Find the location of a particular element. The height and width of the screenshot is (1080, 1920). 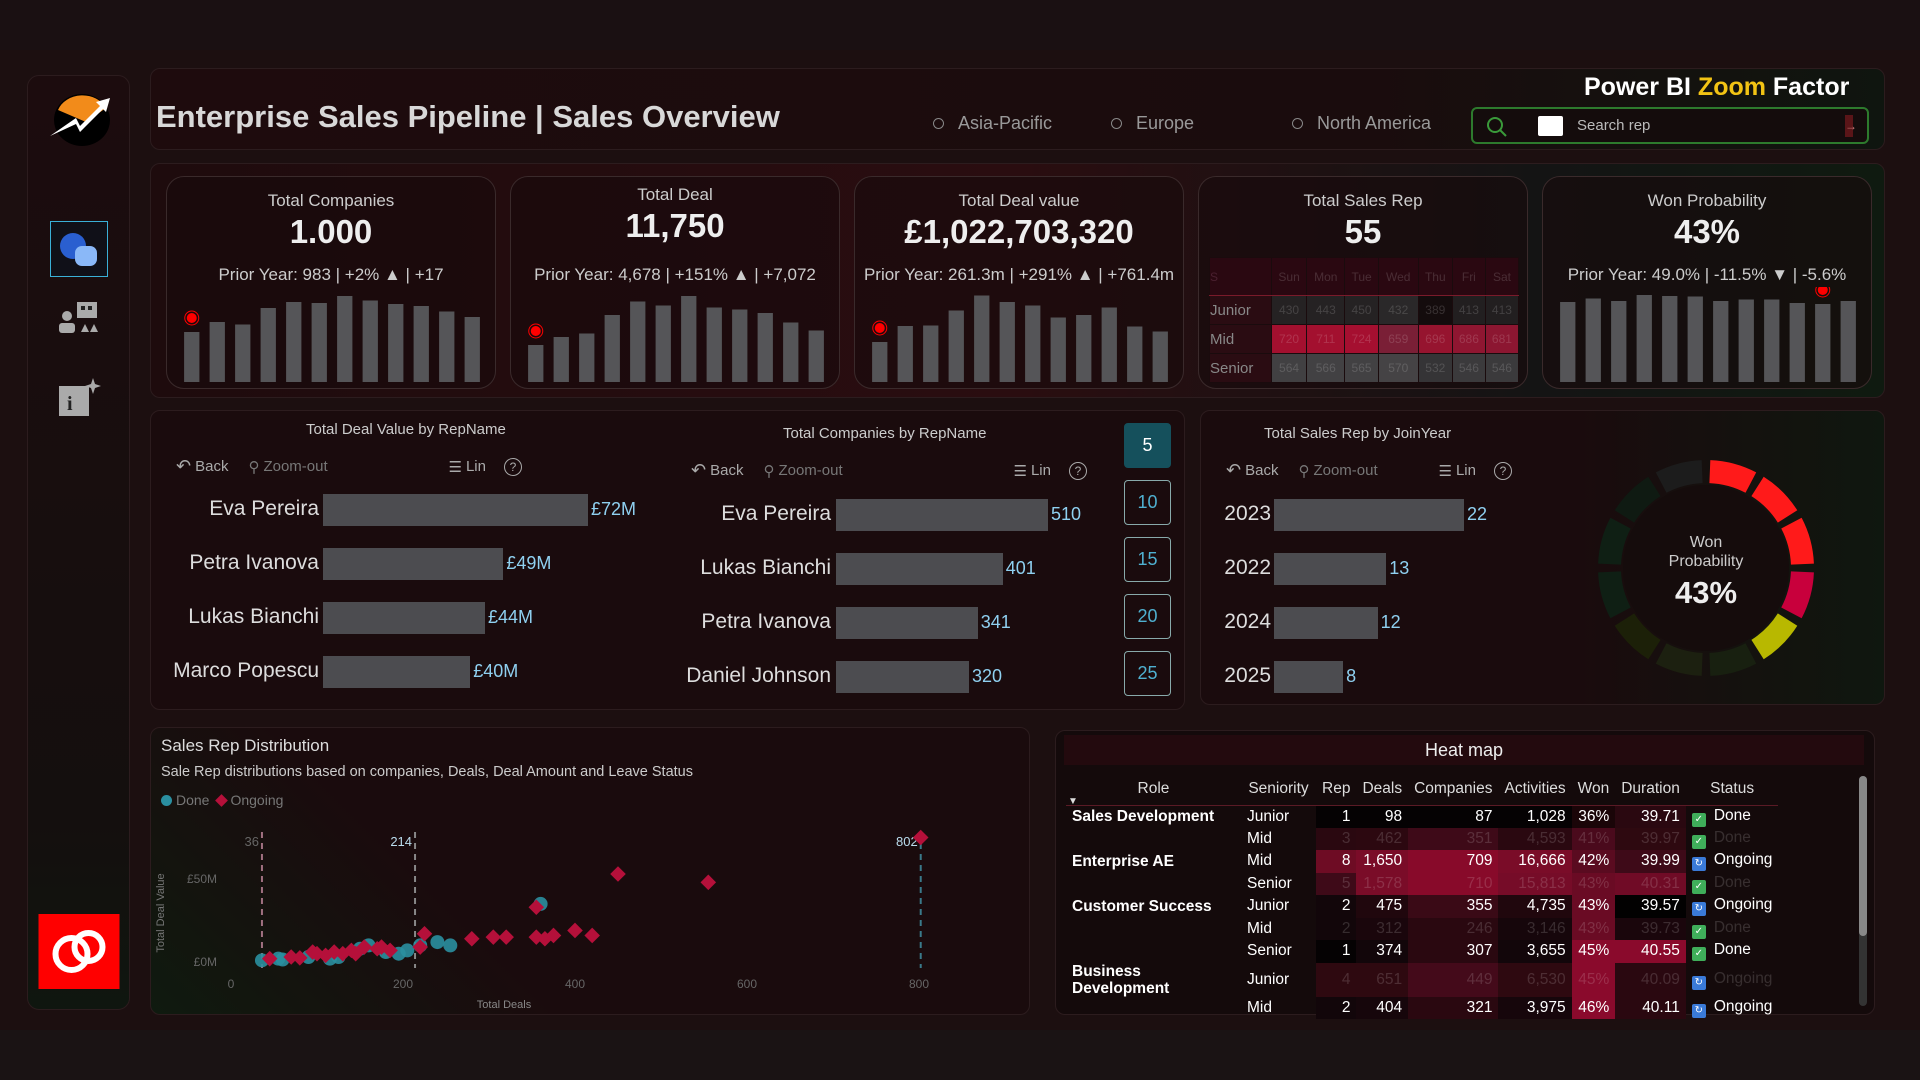

column-header: Seniority is located at coordinates (1278, 789).